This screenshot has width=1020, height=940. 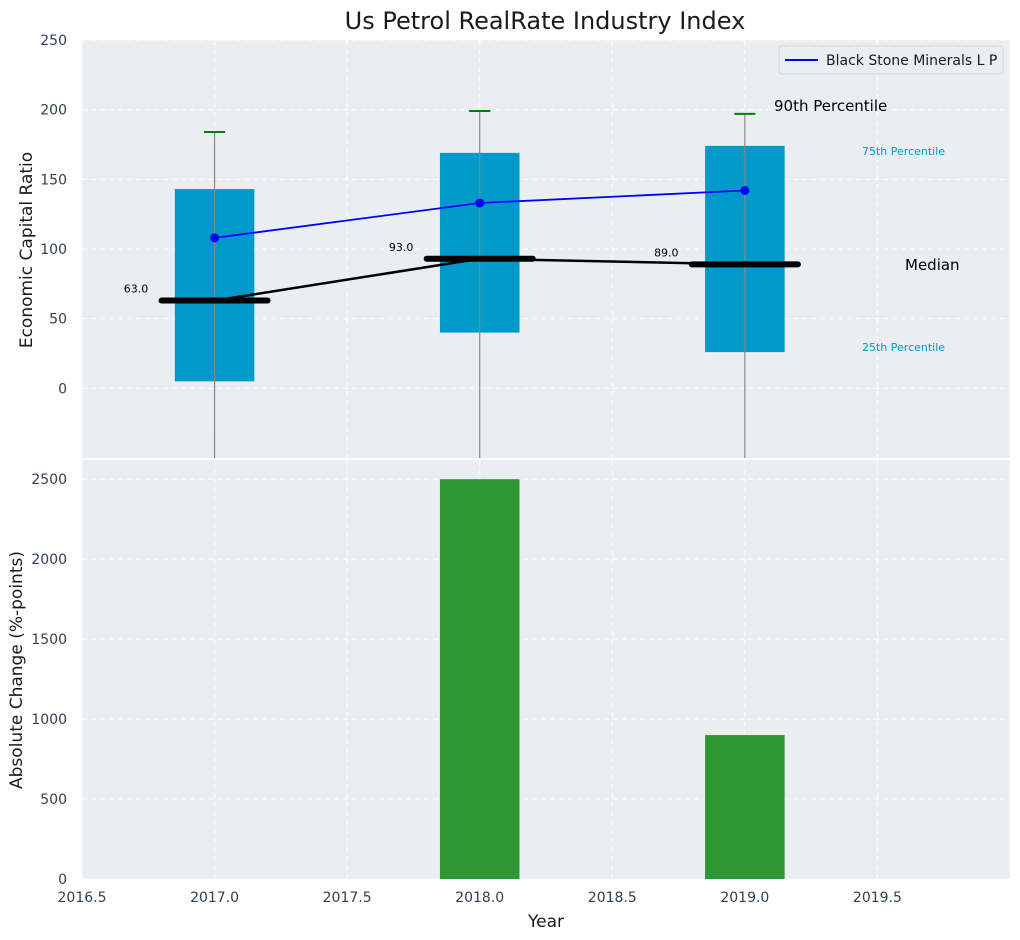 I want to click on x-tick-label: 2018.0, so click(x=479, y=898).